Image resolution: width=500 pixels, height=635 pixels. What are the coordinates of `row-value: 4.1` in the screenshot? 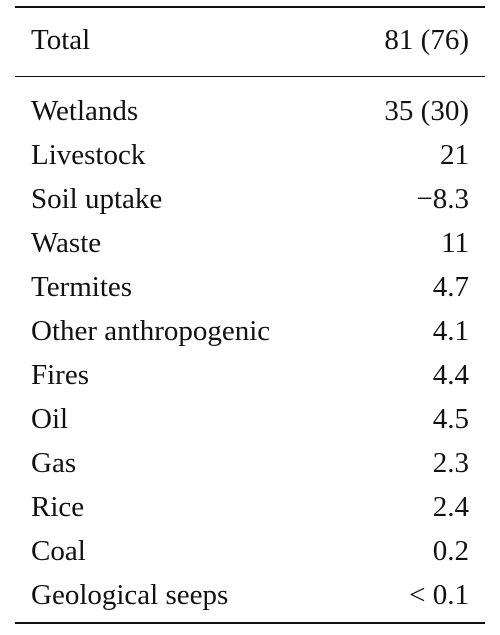 It's located at (450, 331).